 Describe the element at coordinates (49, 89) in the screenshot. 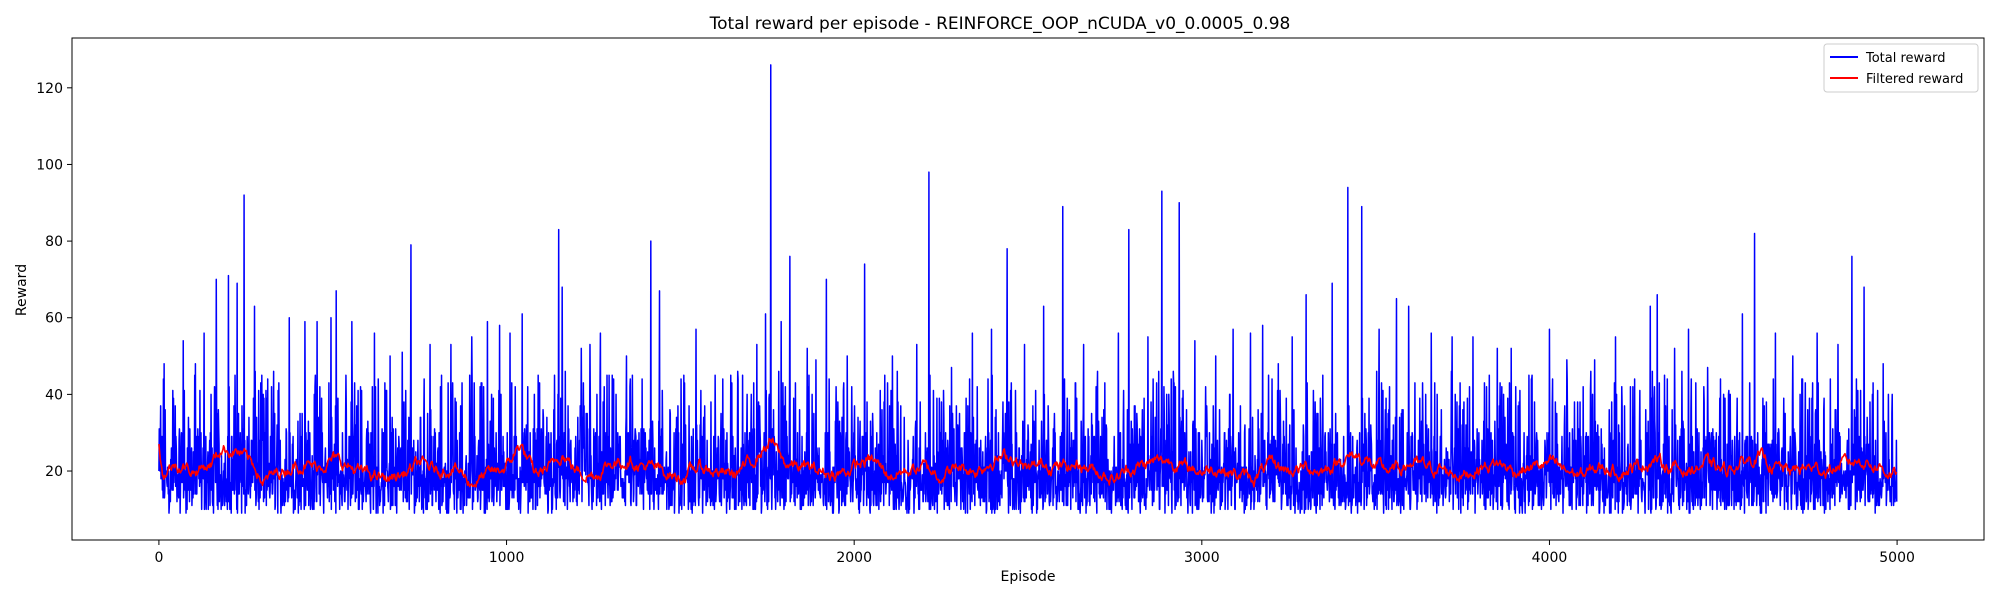

I see `y-tick-label: 120` at that location.